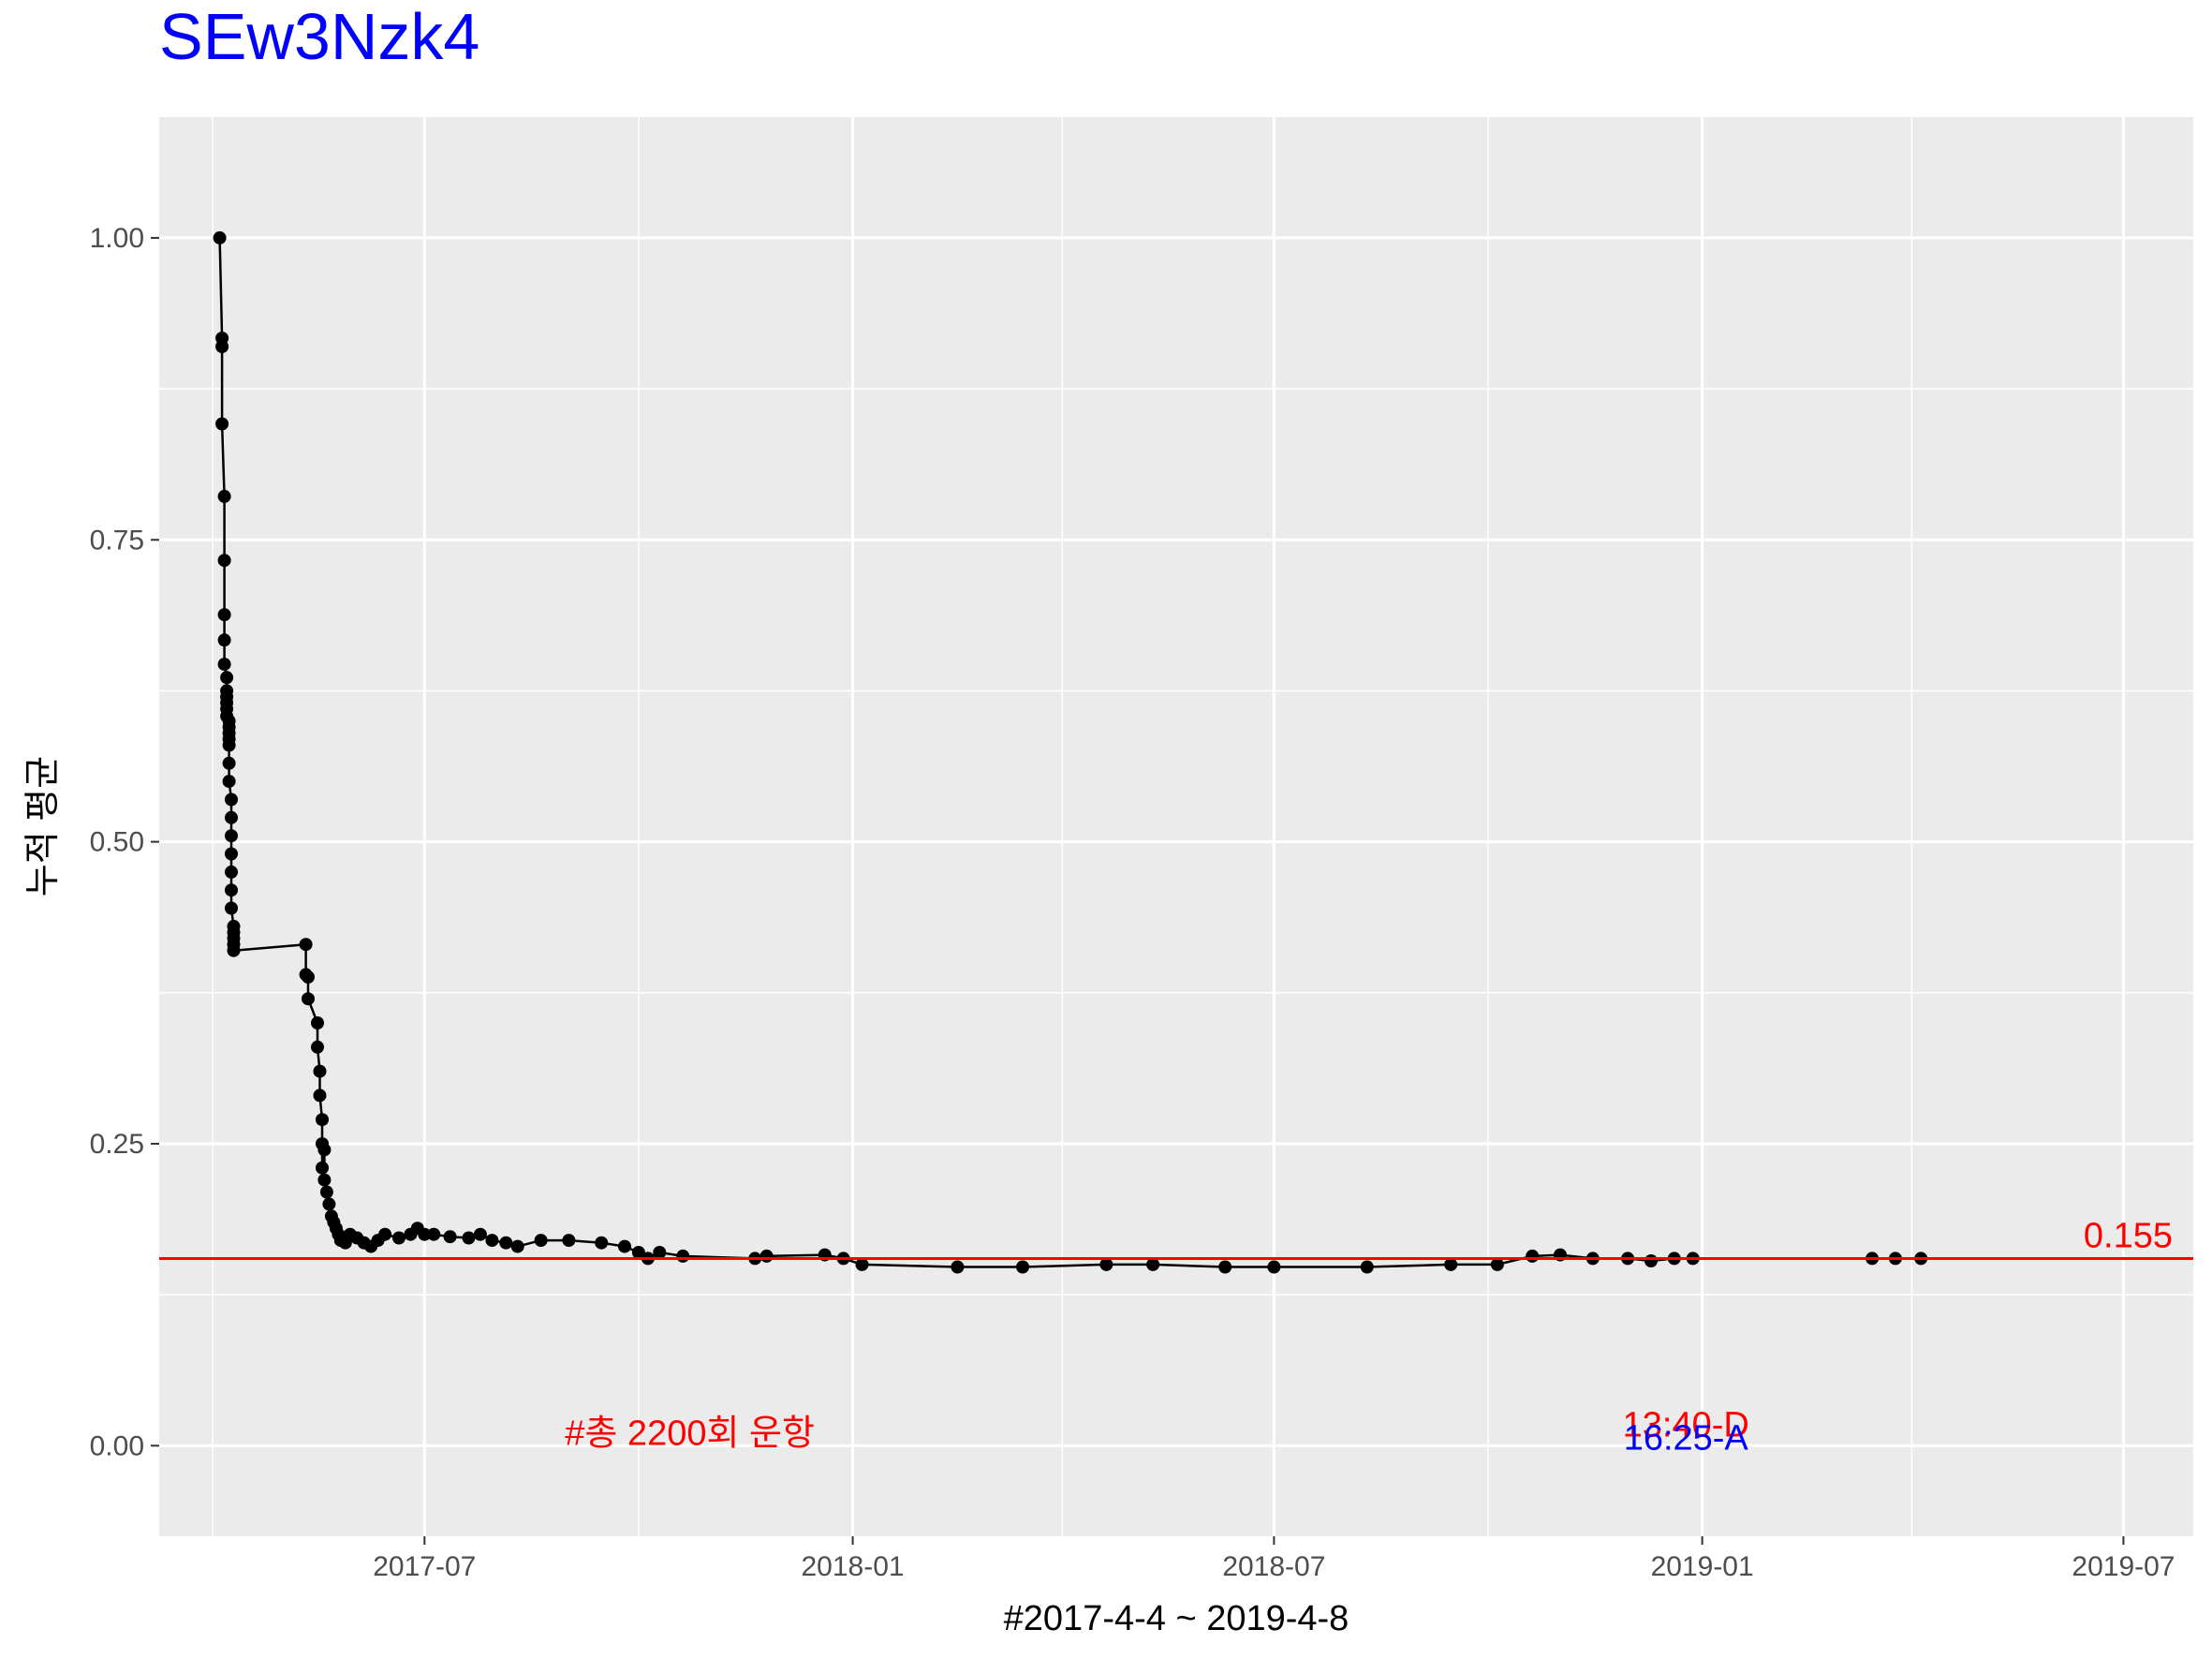 The width and height of the screenshot is (2212, 1659). Describe the element at coordinates (2128, 1235) in the screenshot. I see `reference-line-label: 0.155` at that location.